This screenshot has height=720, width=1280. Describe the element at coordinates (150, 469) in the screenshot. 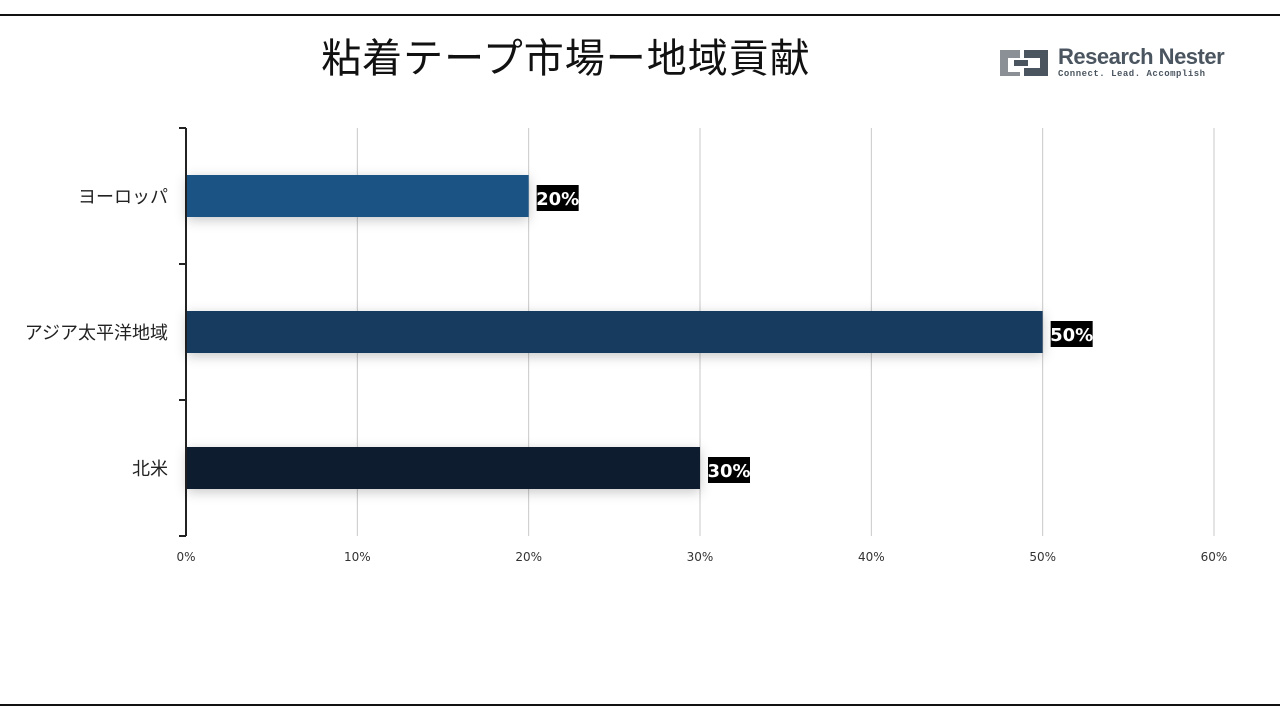

I see `category-label: 北米` at that location.